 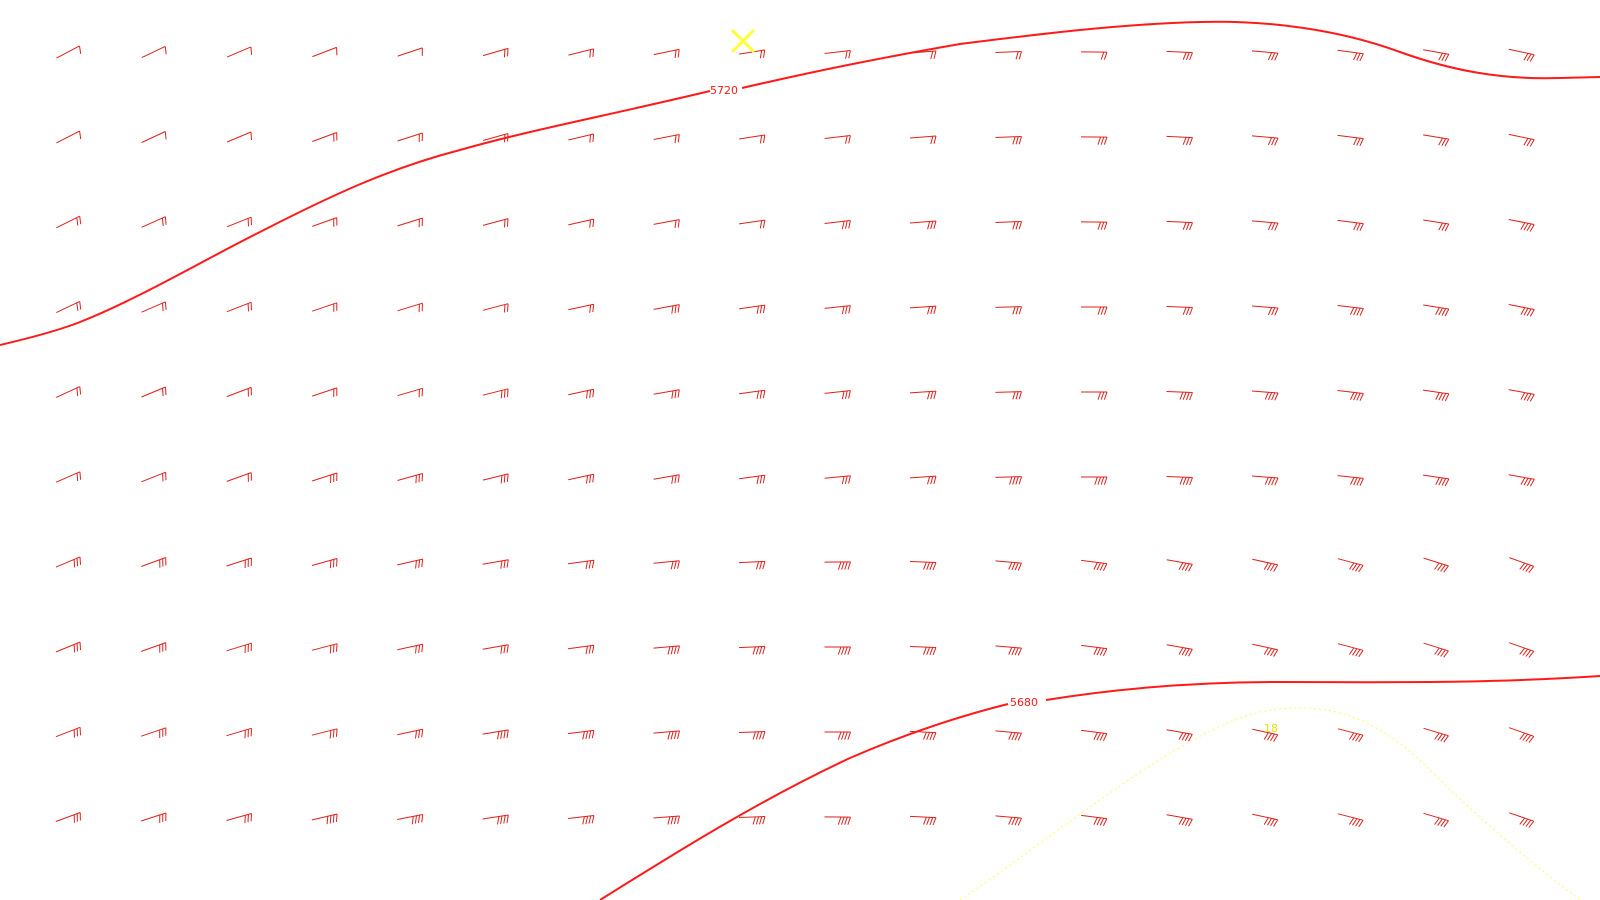 I want to click on contour-label-5720: 5720, so click(x=724, y=90).